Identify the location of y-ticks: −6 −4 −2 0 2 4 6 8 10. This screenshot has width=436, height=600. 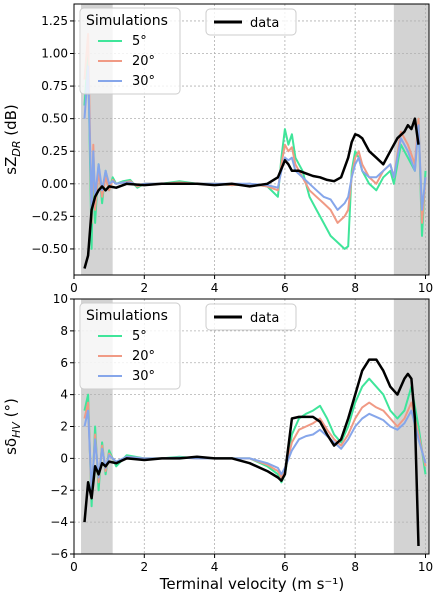
(62, 426).